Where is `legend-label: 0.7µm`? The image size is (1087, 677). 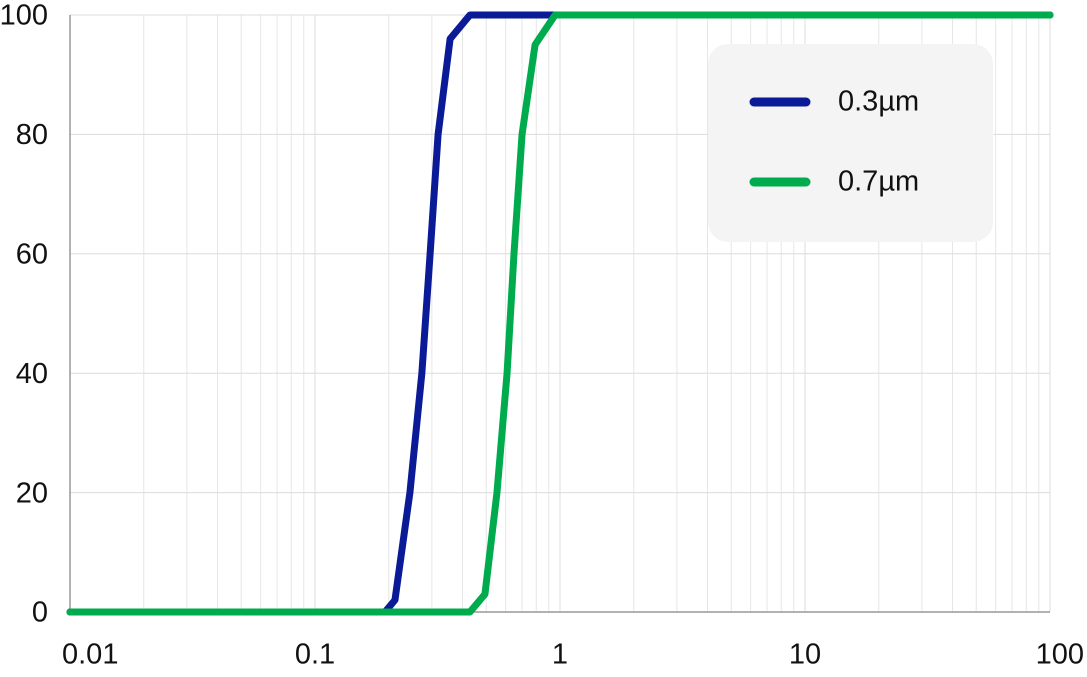
legend-label: 0.7µm is located at coordinates (878, 182).